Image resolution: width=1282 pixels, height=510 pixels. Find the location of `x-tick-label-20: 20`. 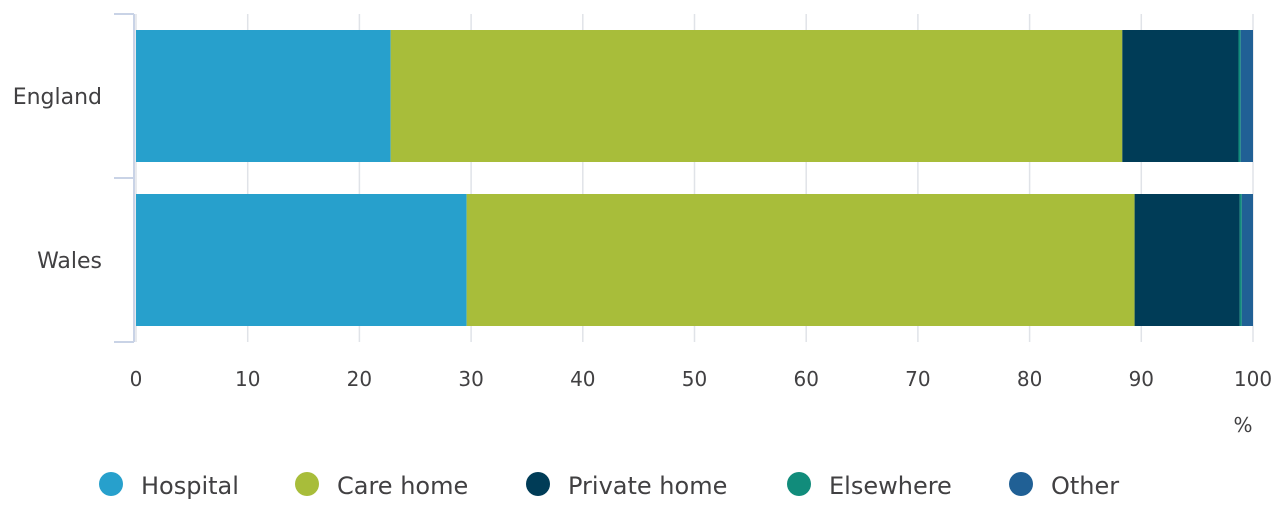

x-tick-label-20: 20 is located at coordinates (359, 379).